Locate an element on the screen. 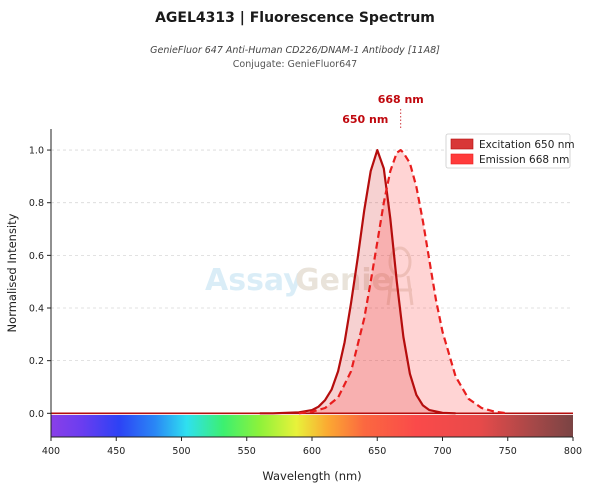 Image resolution: width=590 pixels, height=498 pixels. x-axis-label: Wavelength (nm) is located at coordinates (311, 476).